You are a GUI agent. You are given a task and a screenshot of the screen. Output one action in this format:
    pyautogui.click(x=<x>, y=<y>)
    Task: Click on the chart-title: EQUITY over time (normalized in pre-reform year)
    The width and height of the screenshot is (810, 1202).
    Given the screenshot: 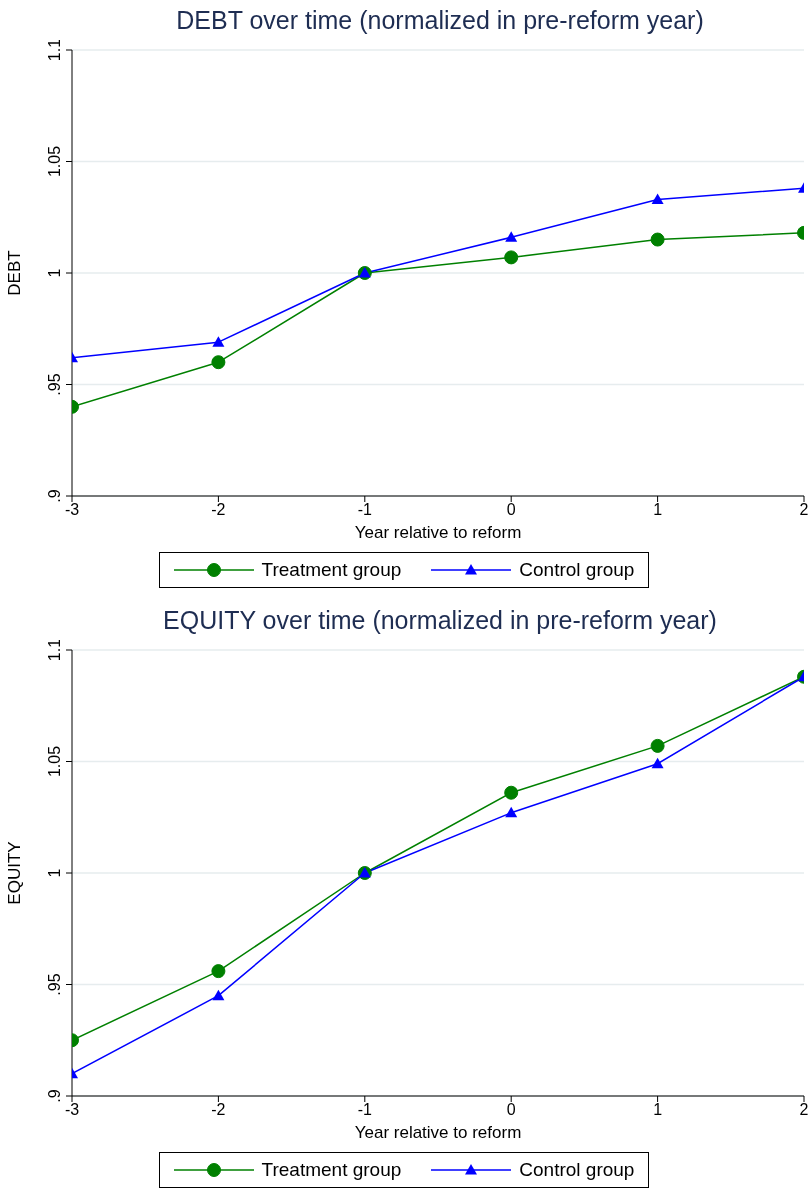 What is the action you would take?
    pyautogui.click(x=440, y=620)
    